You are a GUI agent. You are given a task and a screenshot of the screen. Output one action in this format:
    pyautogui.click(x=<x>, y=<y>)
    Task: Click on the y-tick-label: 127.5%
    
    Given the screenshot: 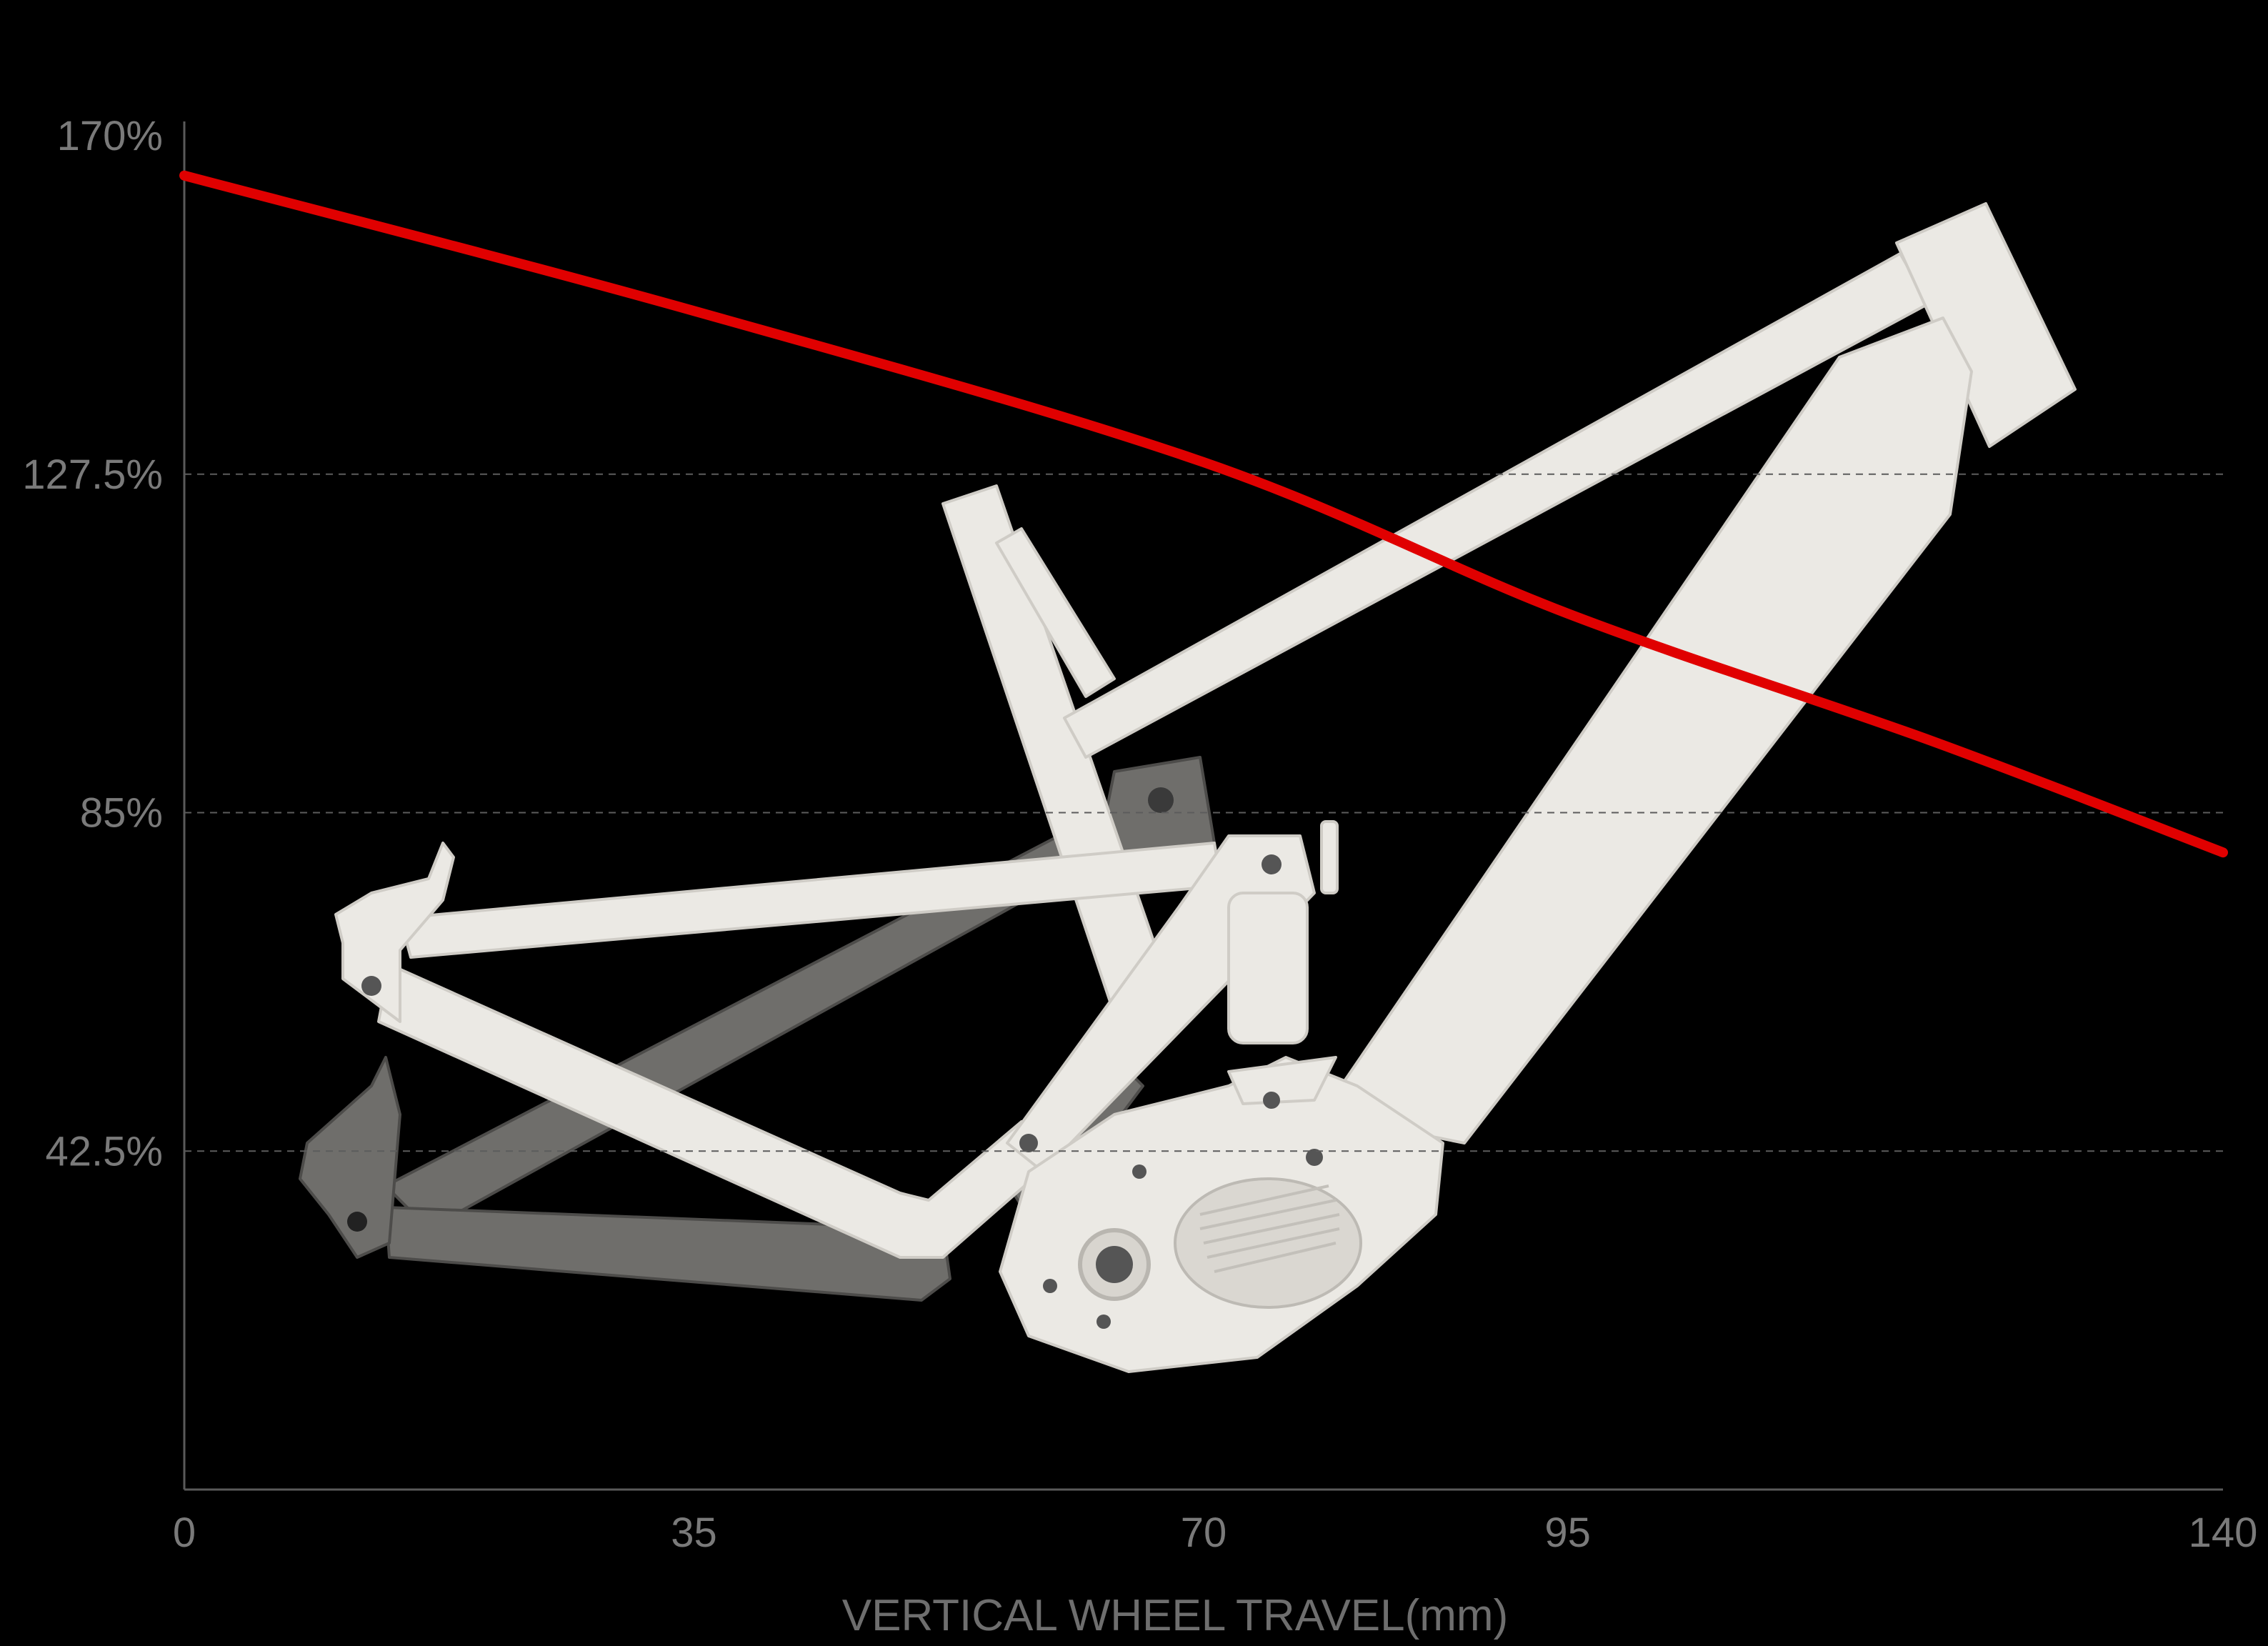 What is the action you would take?
    pyautogui.click(x=92, y=475)
    